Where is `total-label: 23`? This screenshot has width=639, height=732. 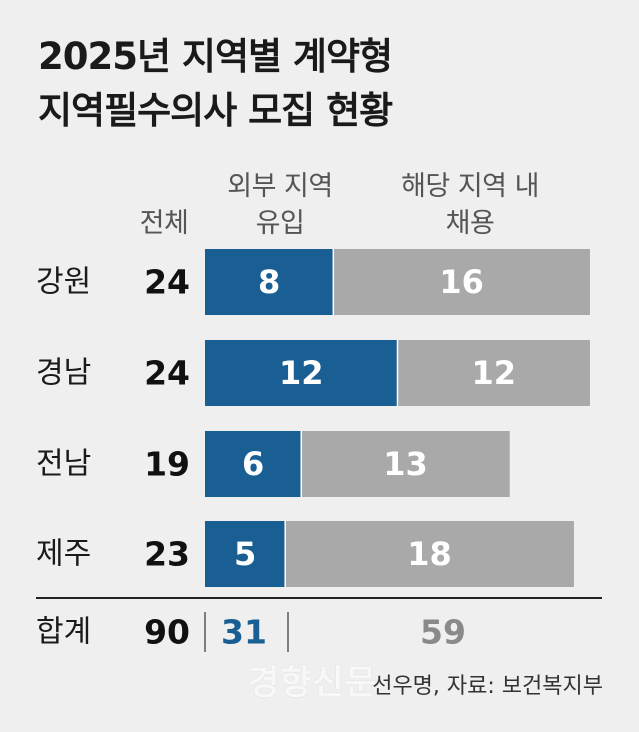 total-label: 23 is located at coordinates (167, 554).